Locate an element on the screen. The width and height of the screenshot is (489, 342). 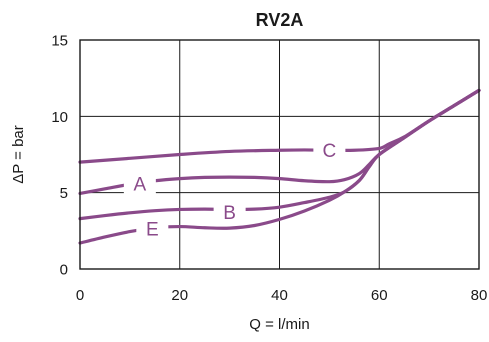
curve-label-b: B is located at coordinates (229, 213).